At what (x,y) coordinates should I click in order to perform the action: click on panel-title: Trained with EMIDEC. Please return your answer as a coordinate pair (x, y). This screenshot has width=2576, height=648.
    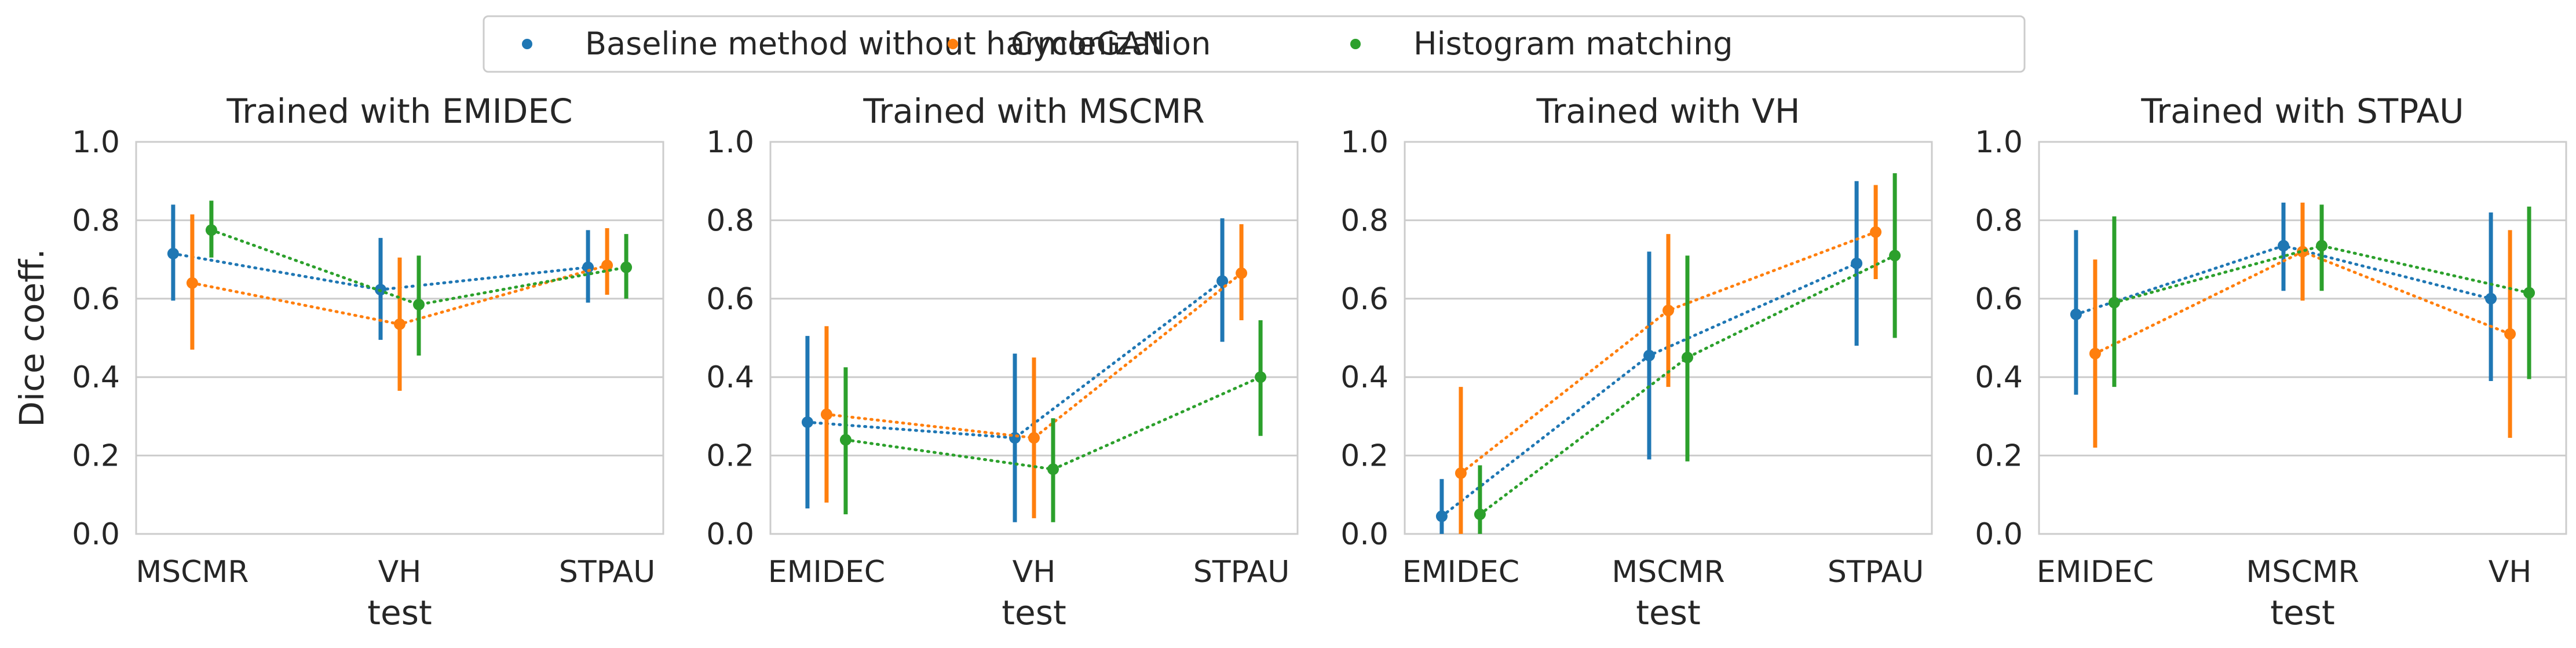
    Looking at the image, I should click on (399, 111).